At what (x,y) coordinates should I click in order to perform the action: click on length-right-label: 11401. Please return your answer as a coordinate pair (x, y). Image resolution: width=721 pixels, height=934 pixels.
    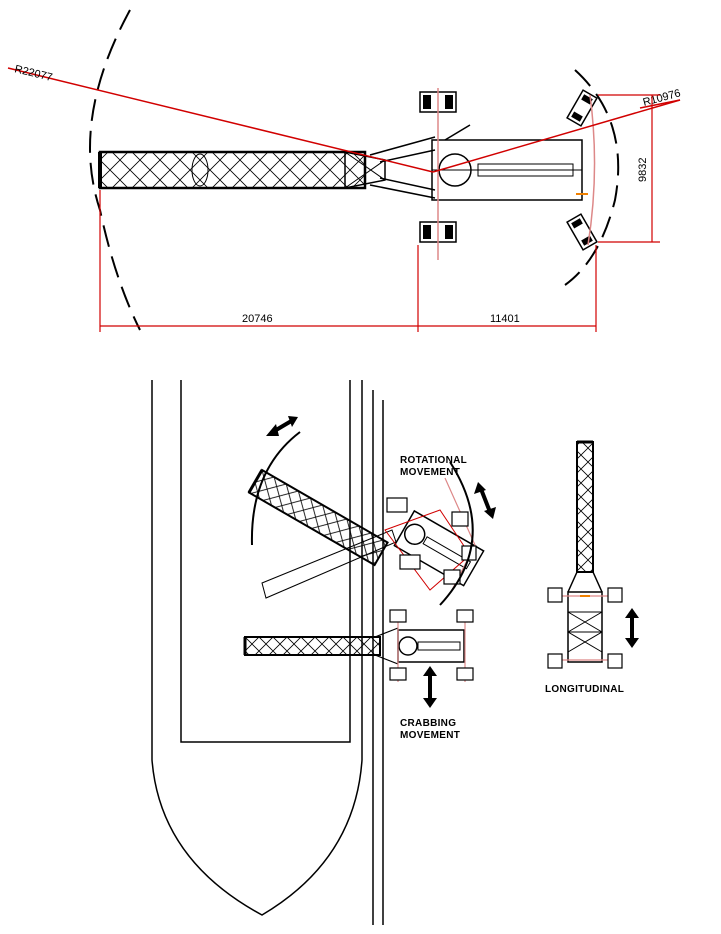
    Looking at the image, I should click on (505, 319).